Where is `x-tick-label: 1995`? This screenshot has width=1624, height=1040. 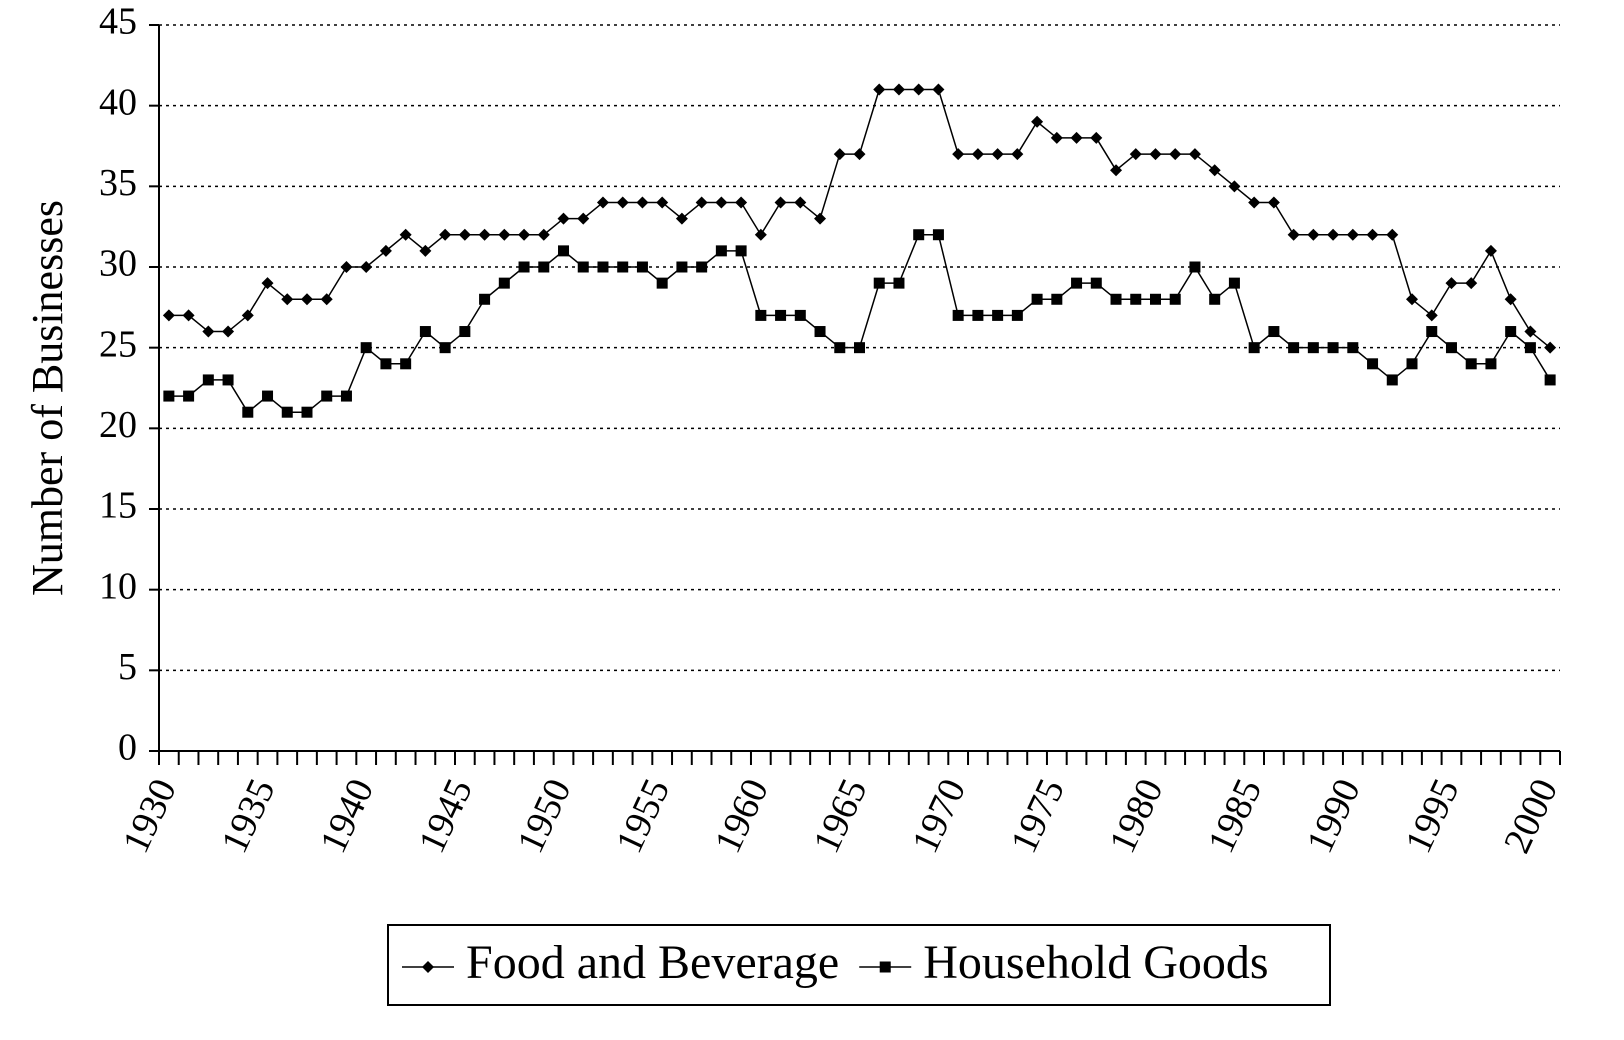 x-tick-label: 1995 is located at coordinates (1432, 816).